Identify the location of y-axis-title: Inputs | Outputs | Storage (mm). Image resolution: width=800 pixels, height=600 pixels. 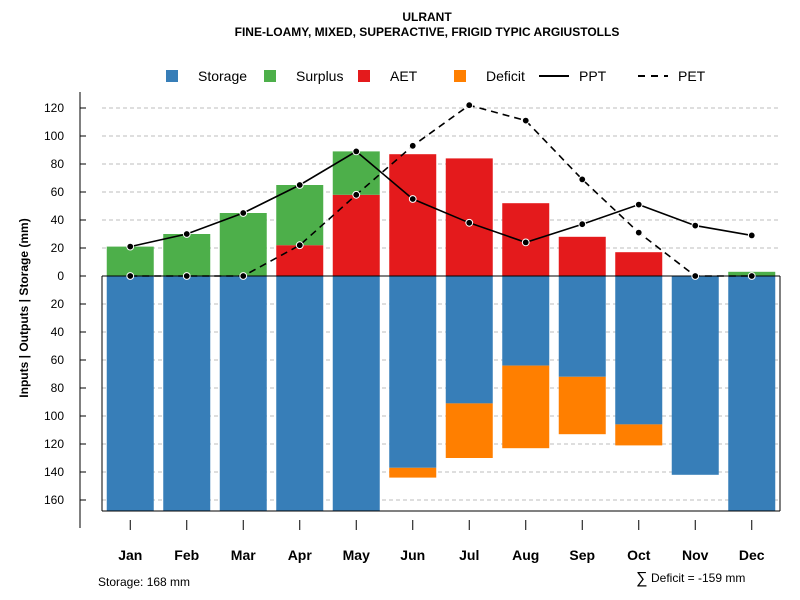
(24, 307).